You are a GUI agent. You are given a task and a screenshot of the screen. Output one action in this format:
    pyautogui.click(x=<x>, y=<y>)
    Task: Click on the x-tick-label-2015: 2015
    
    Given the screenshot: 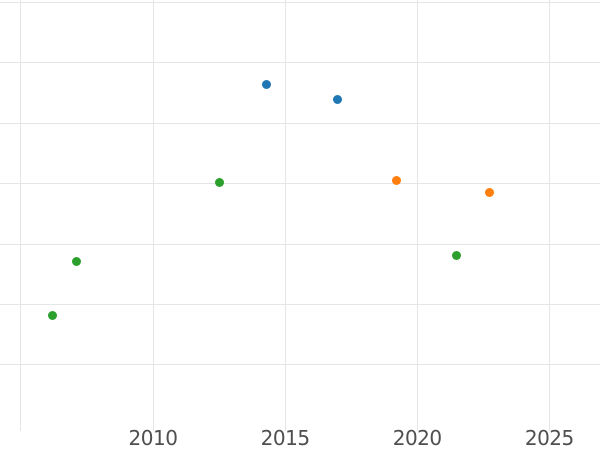 What is the action you would take?
    pyautogui.click(x=285, y=438)
    